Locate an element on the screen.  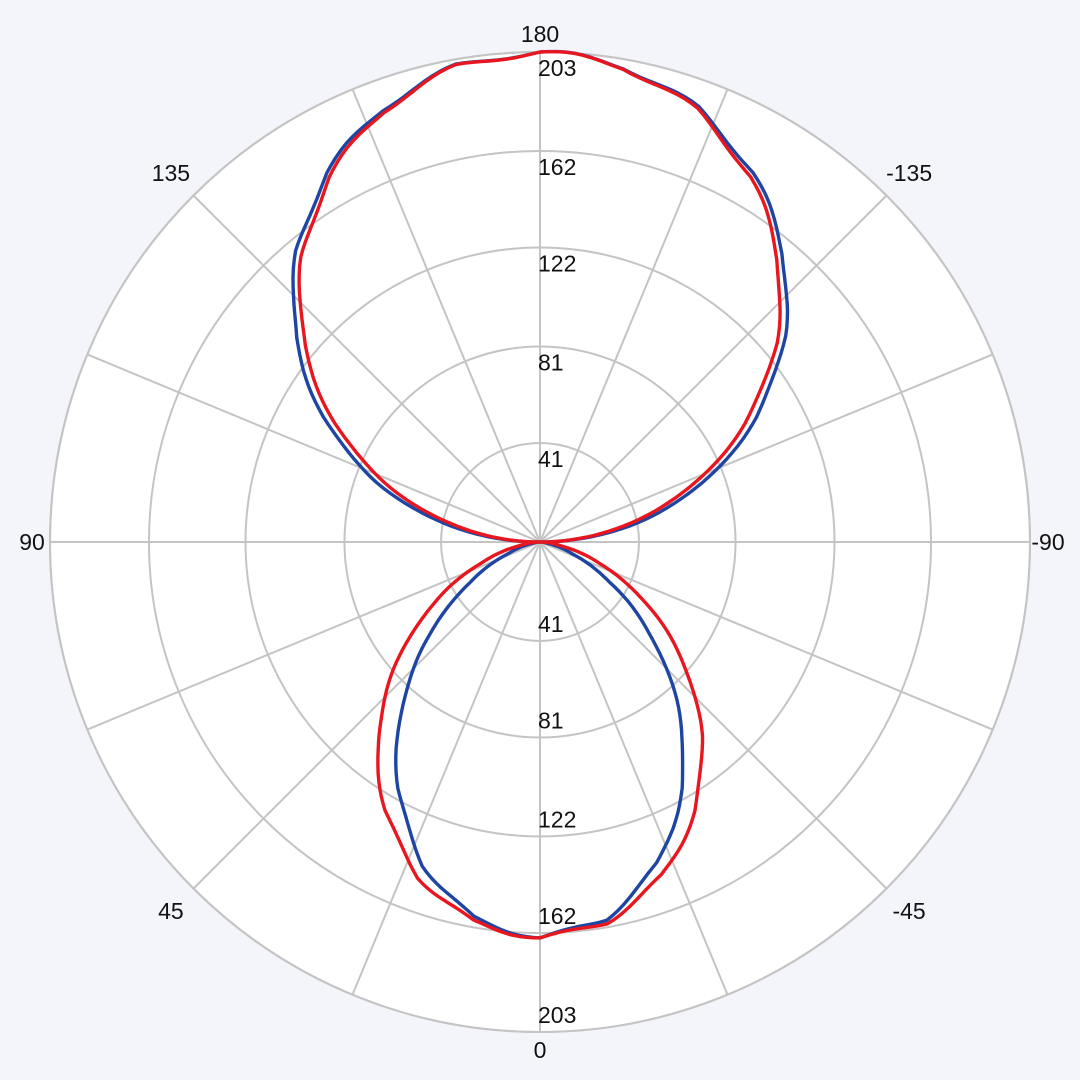
radial-tick-label-top: 162 is located at coordinates (557, 167).